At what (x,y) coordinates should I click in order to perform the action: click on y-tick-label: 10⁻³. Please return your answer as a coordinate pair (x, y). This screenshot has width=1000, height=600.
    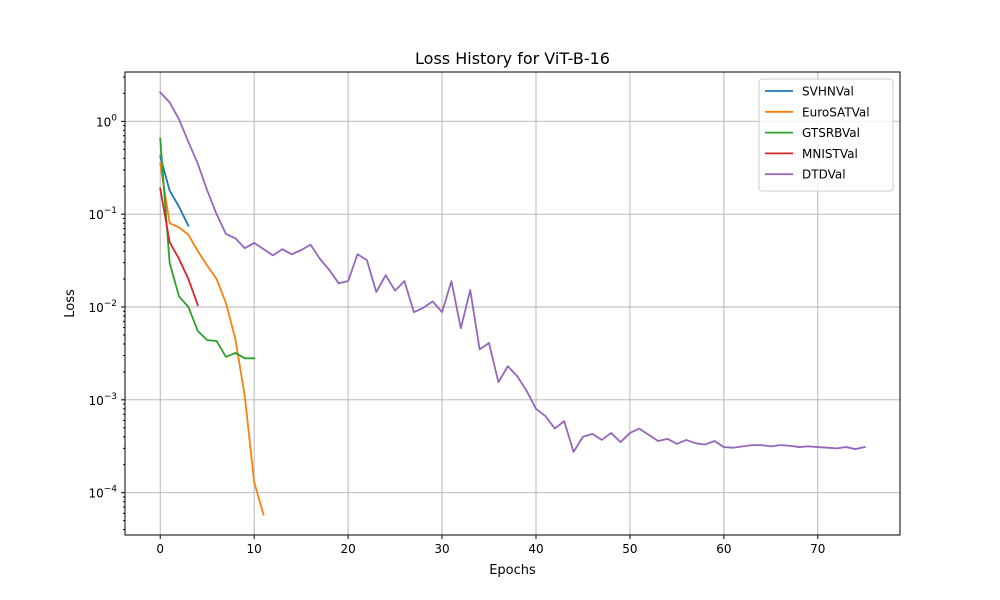
    Looking at the image, I should click on (102, 400).